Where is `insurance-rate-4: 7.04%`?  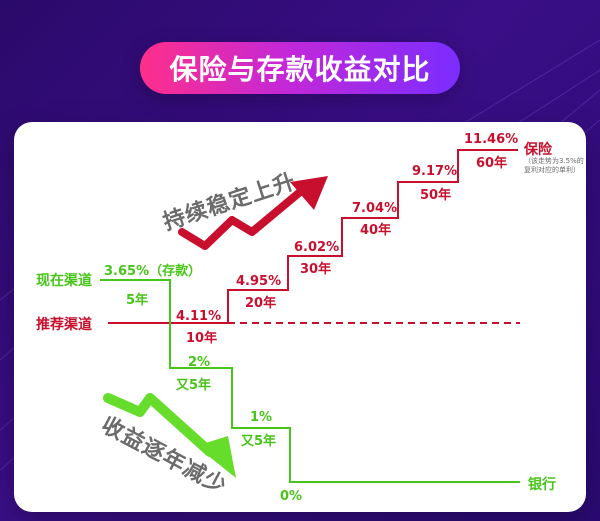
insurance-rate-4: 7.04% is located at coordinates (375, 208).